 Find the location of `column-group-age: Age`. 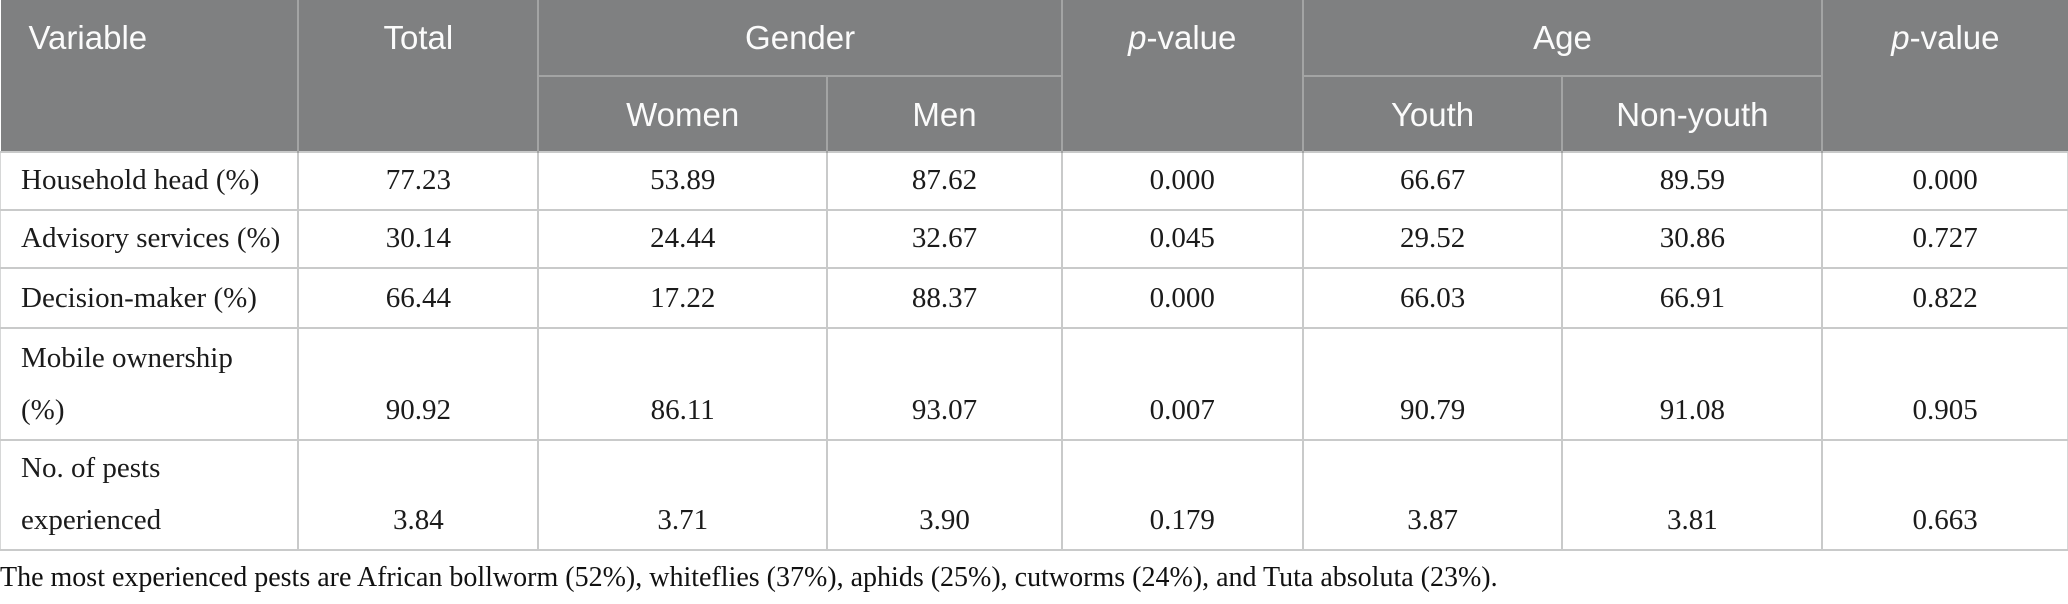

column-group-age: Age is located at coordinates (1562, 38).